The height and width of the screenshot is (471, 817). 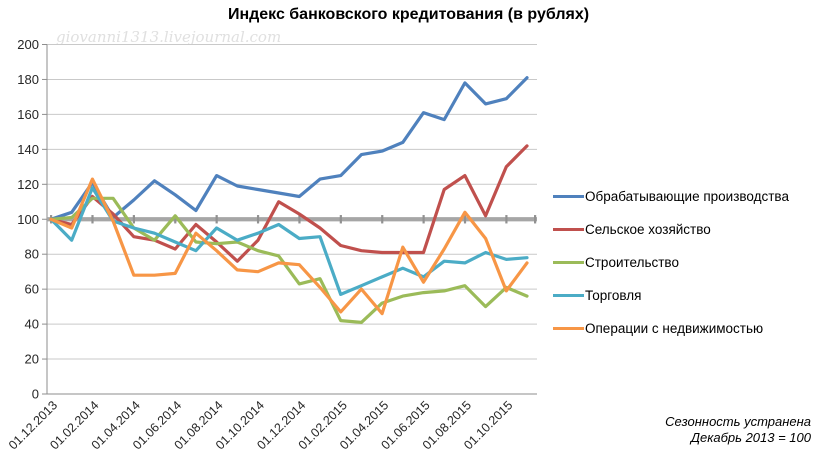 What do you see at coordinates (32, 359) in the screenshot?
I see `y-tick-label: 20` at bounding box center [32, 359].